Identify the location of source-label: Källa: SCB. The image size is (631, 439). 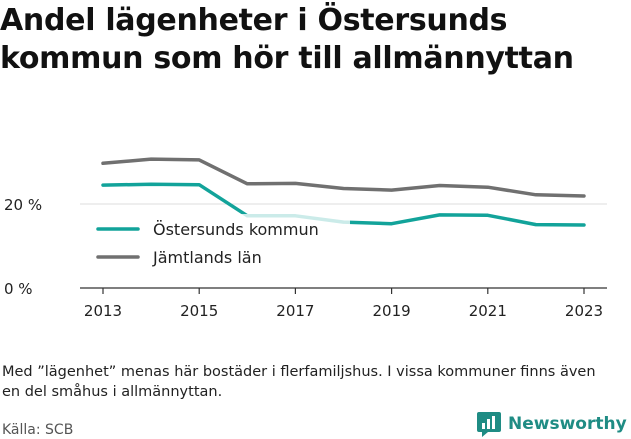
(38, 430).